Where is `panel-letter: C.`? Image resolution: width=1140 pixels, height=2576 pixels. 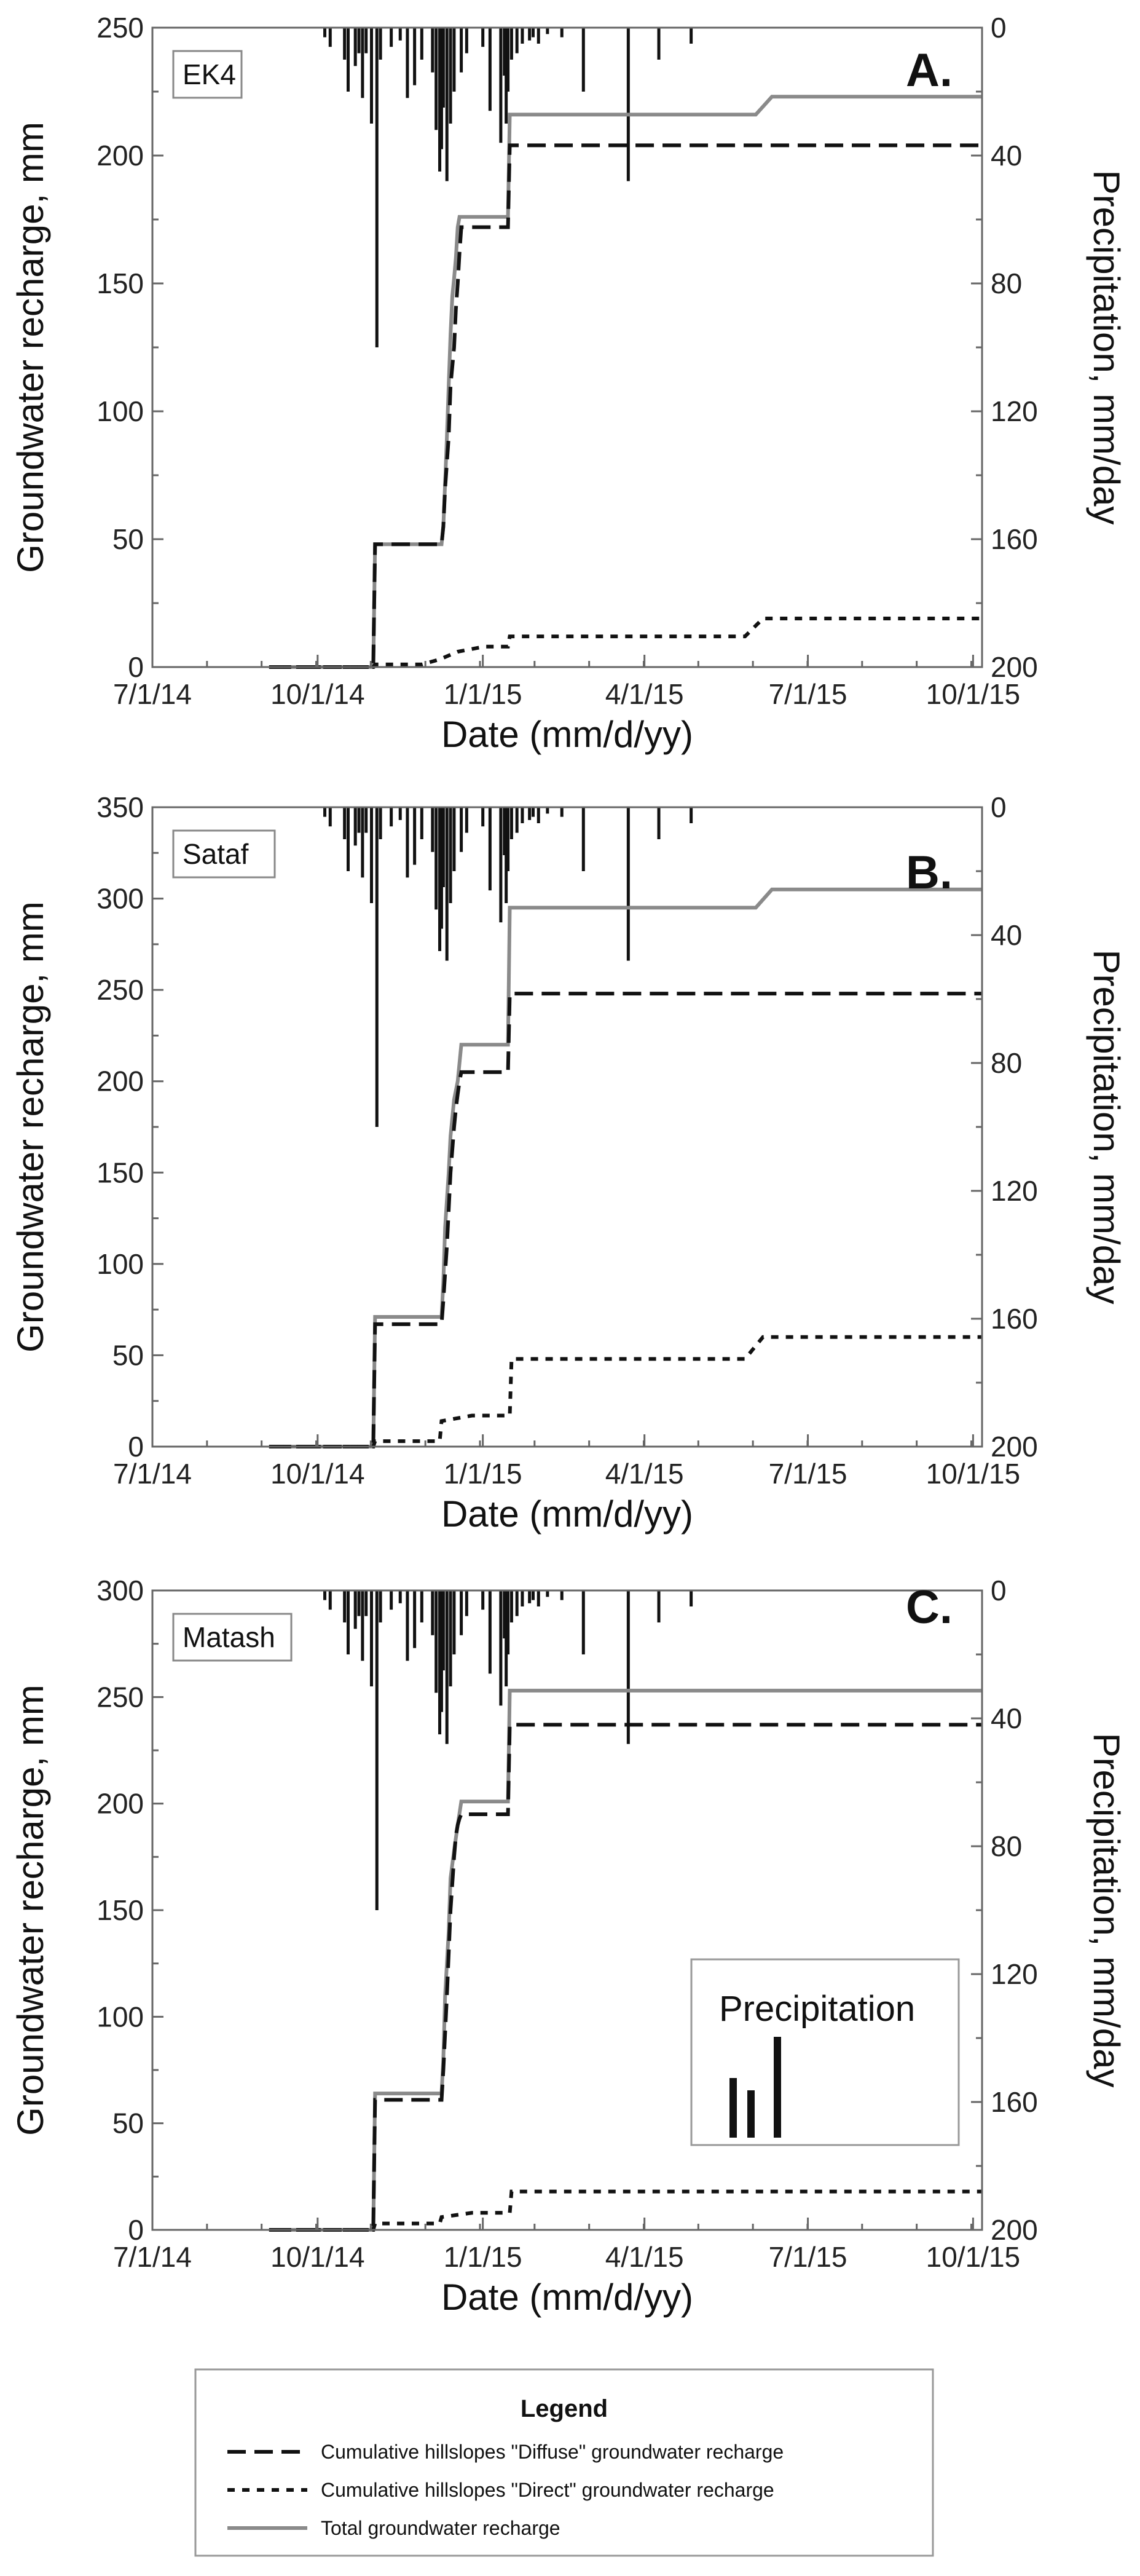 panel-letter: C. is located at coordinates (930, 1607).